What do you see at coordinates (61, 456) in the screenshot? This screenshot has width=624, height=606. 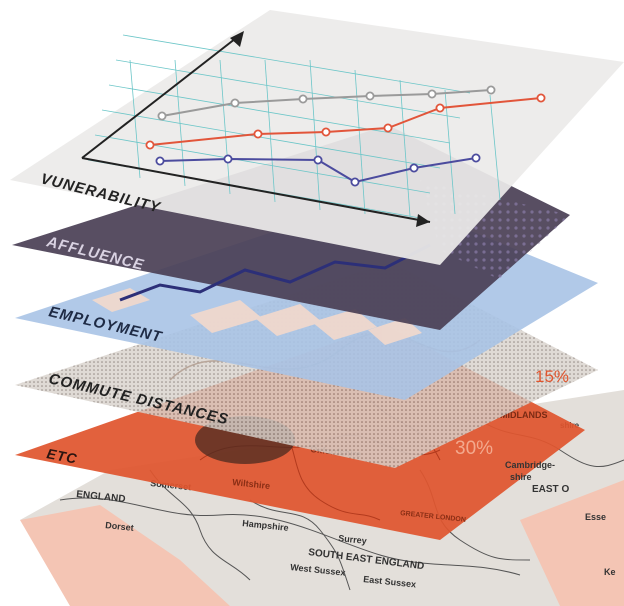 I see `layer-label-etc: ETC` at bounding box center [61, 456].